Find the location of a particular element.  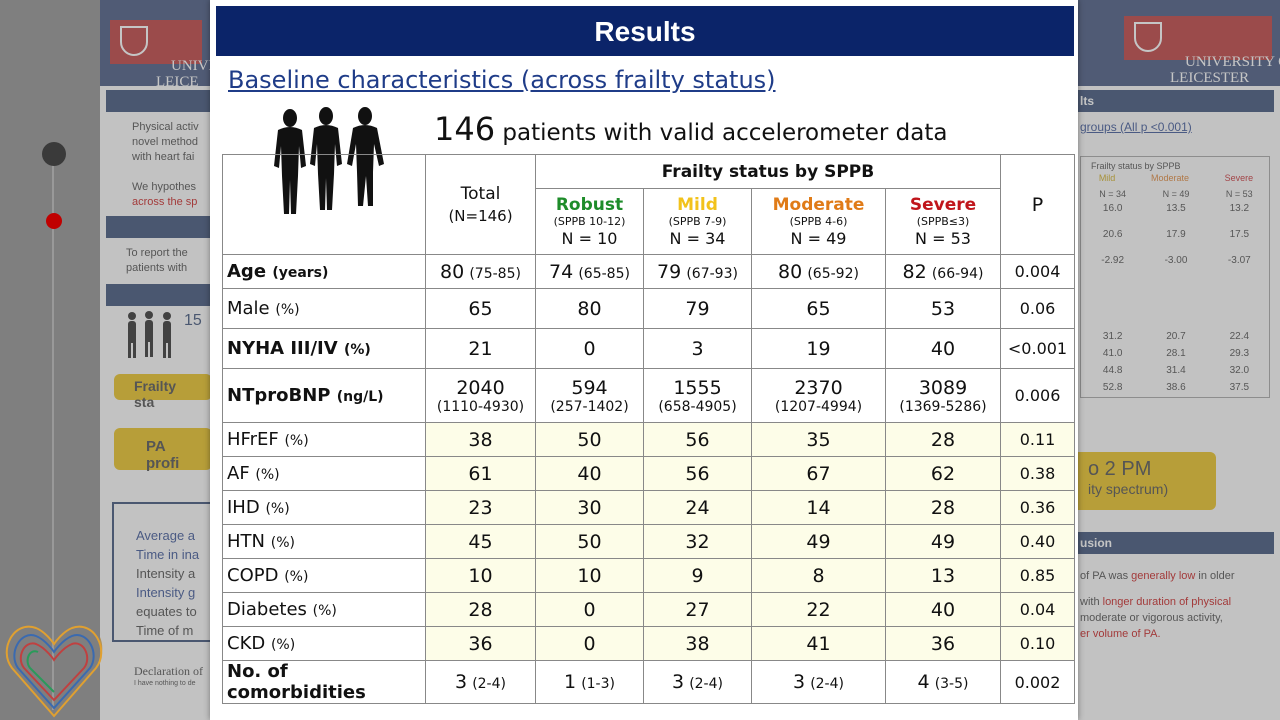

bg-mini-cell: 44.8 is located at coordinates (1112, 370).